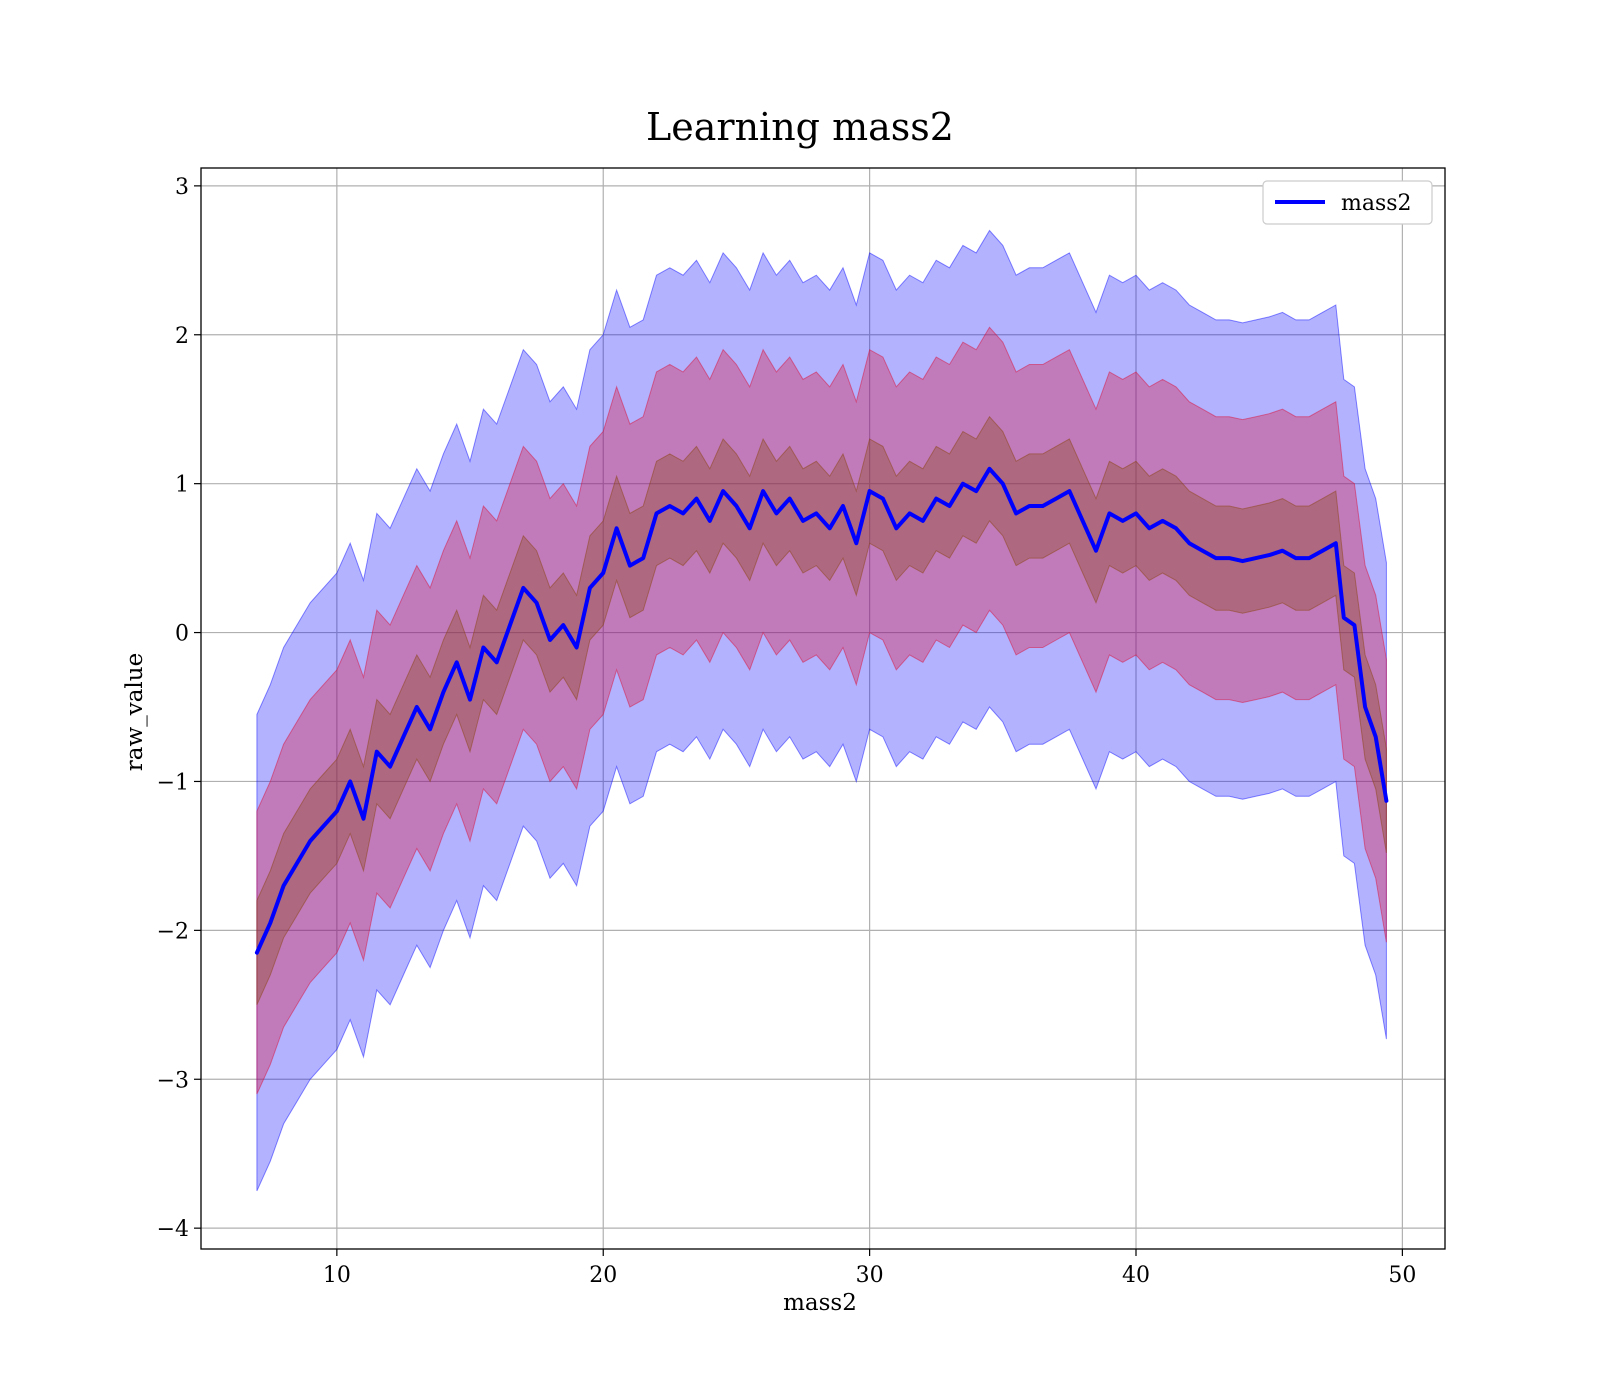 This screenshot has height=1400, width=1600. I want to click on y-tick-label: 2, so click(182, 336).